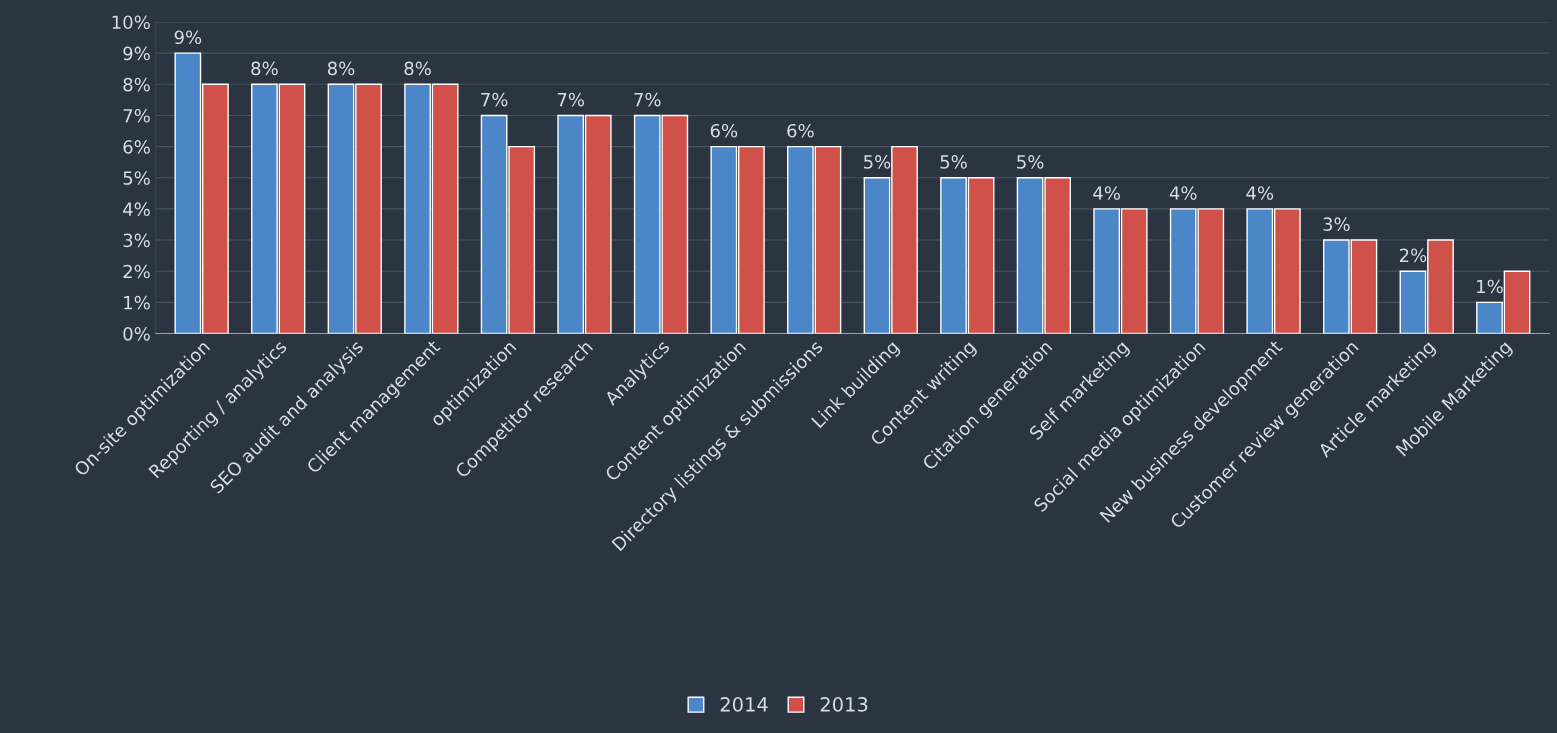 This screenshot has width=1557, height=733. What do you see at coordinates (744, 704) in the screenshot?
I see `legend-label: 2014` at bounding box center [744, 704].